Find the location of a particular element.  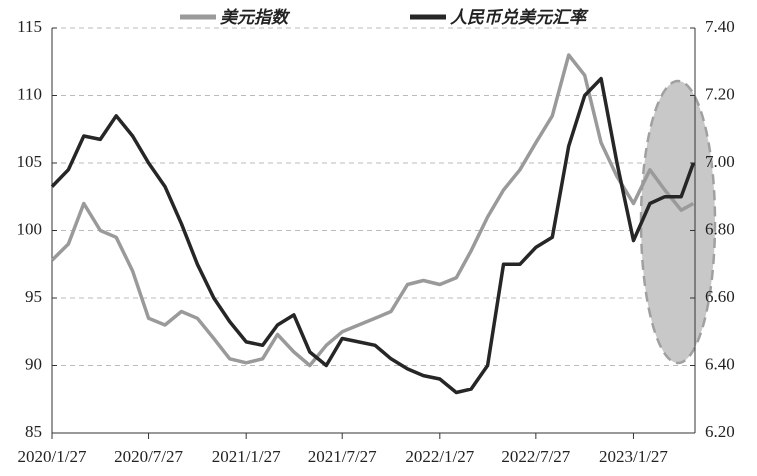

x-tick-label: 2021/1/27 is located at coordinates (246, 456).